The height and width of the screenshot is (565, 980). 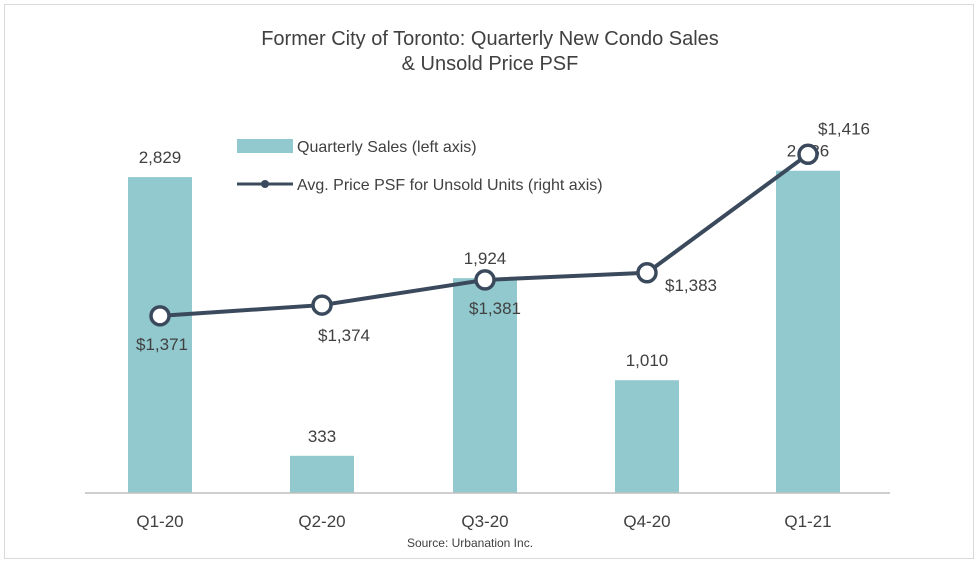 What do you see at coordinates (322, 436) in the screenshot?
I see `bar-label-Q2-20: 333` at bounding box center [322, 436].